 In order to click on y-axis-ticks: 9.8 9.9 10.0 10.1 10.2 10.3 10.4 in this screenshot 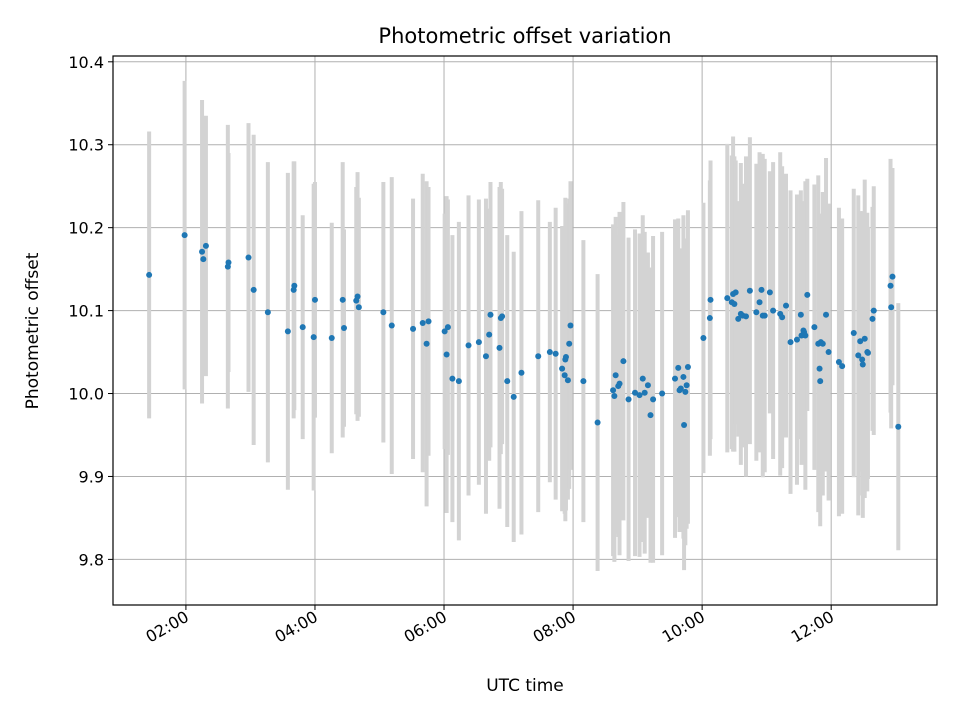, I will do `click(90, 311)`.